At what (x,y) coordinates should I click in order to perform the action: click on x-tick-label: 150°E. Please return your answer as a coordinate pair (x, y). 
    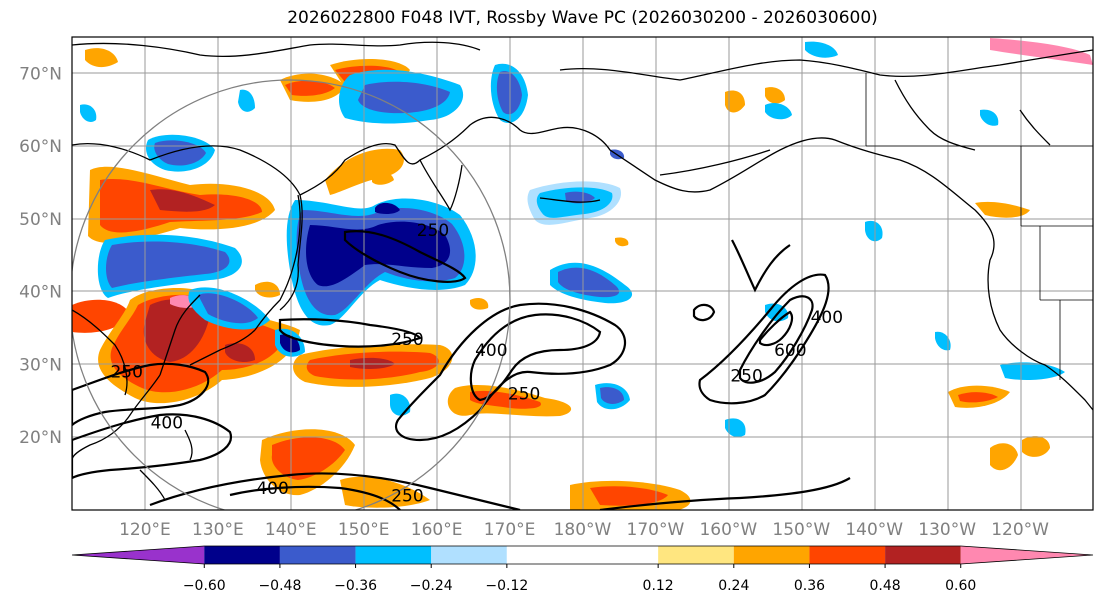
    Looking at the image, I should click on (364, 530).